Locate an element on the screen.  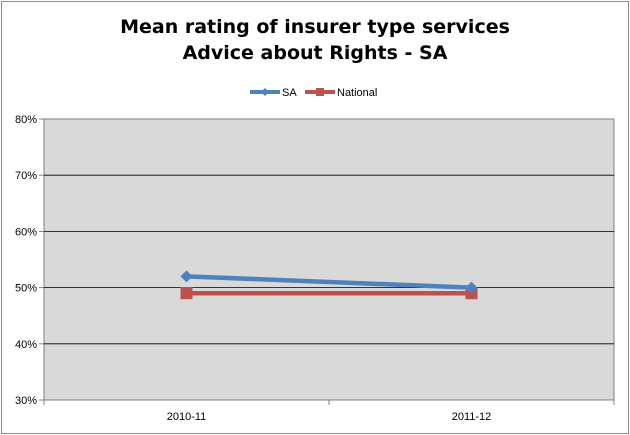
y-tick-label: 80% is located at coordinates (26, 120).